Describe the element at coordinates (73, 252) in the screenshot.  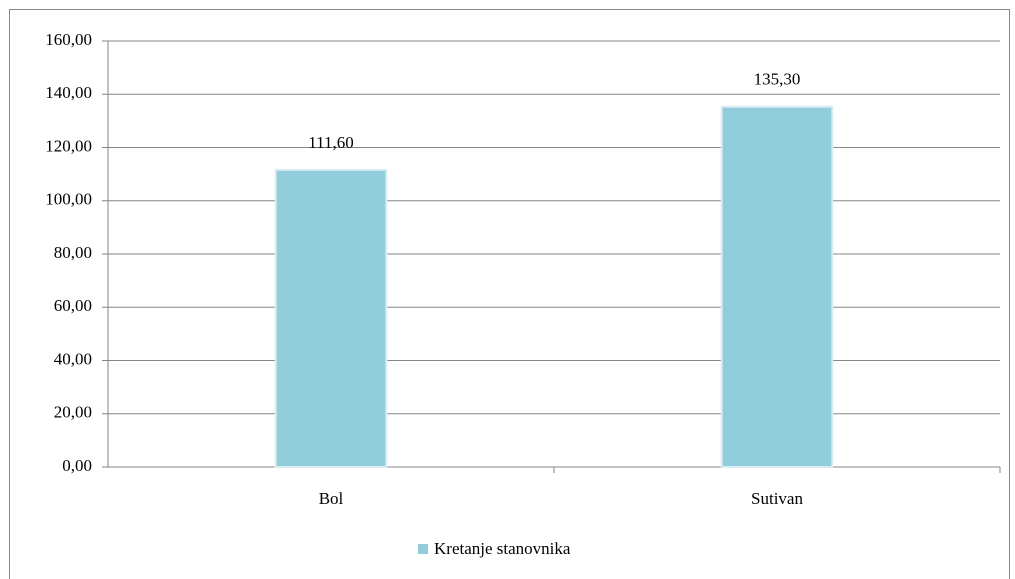
I see `y-tick-label: 80,00` at that location.